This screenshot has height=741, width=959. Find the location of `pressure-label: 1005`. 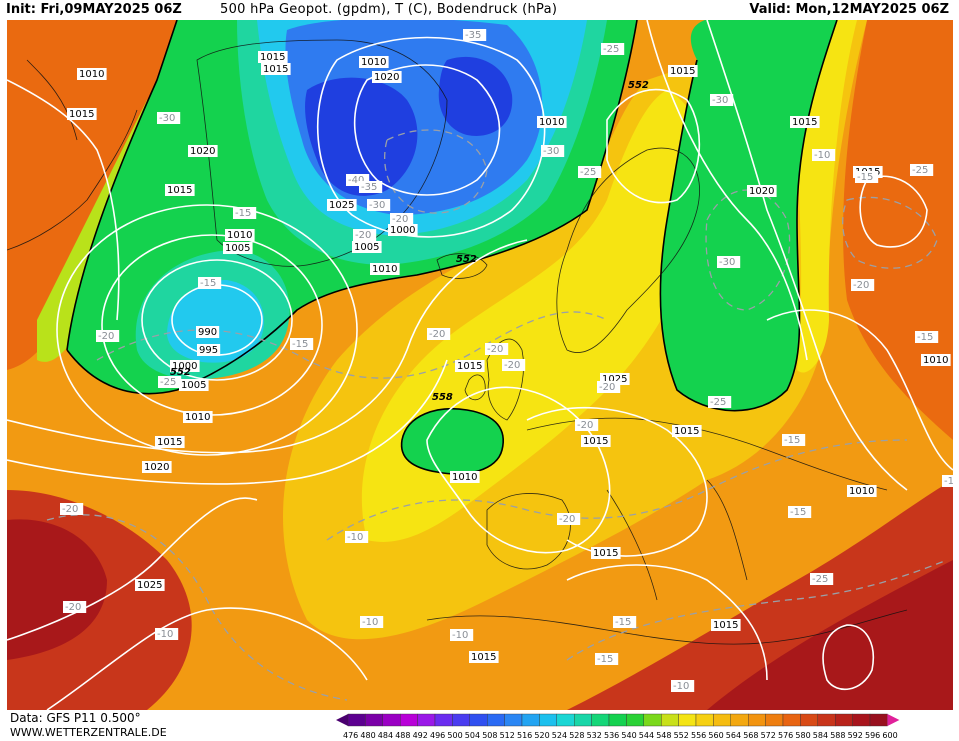

pressure-label: 1005 is located at coordinates (237, 248).